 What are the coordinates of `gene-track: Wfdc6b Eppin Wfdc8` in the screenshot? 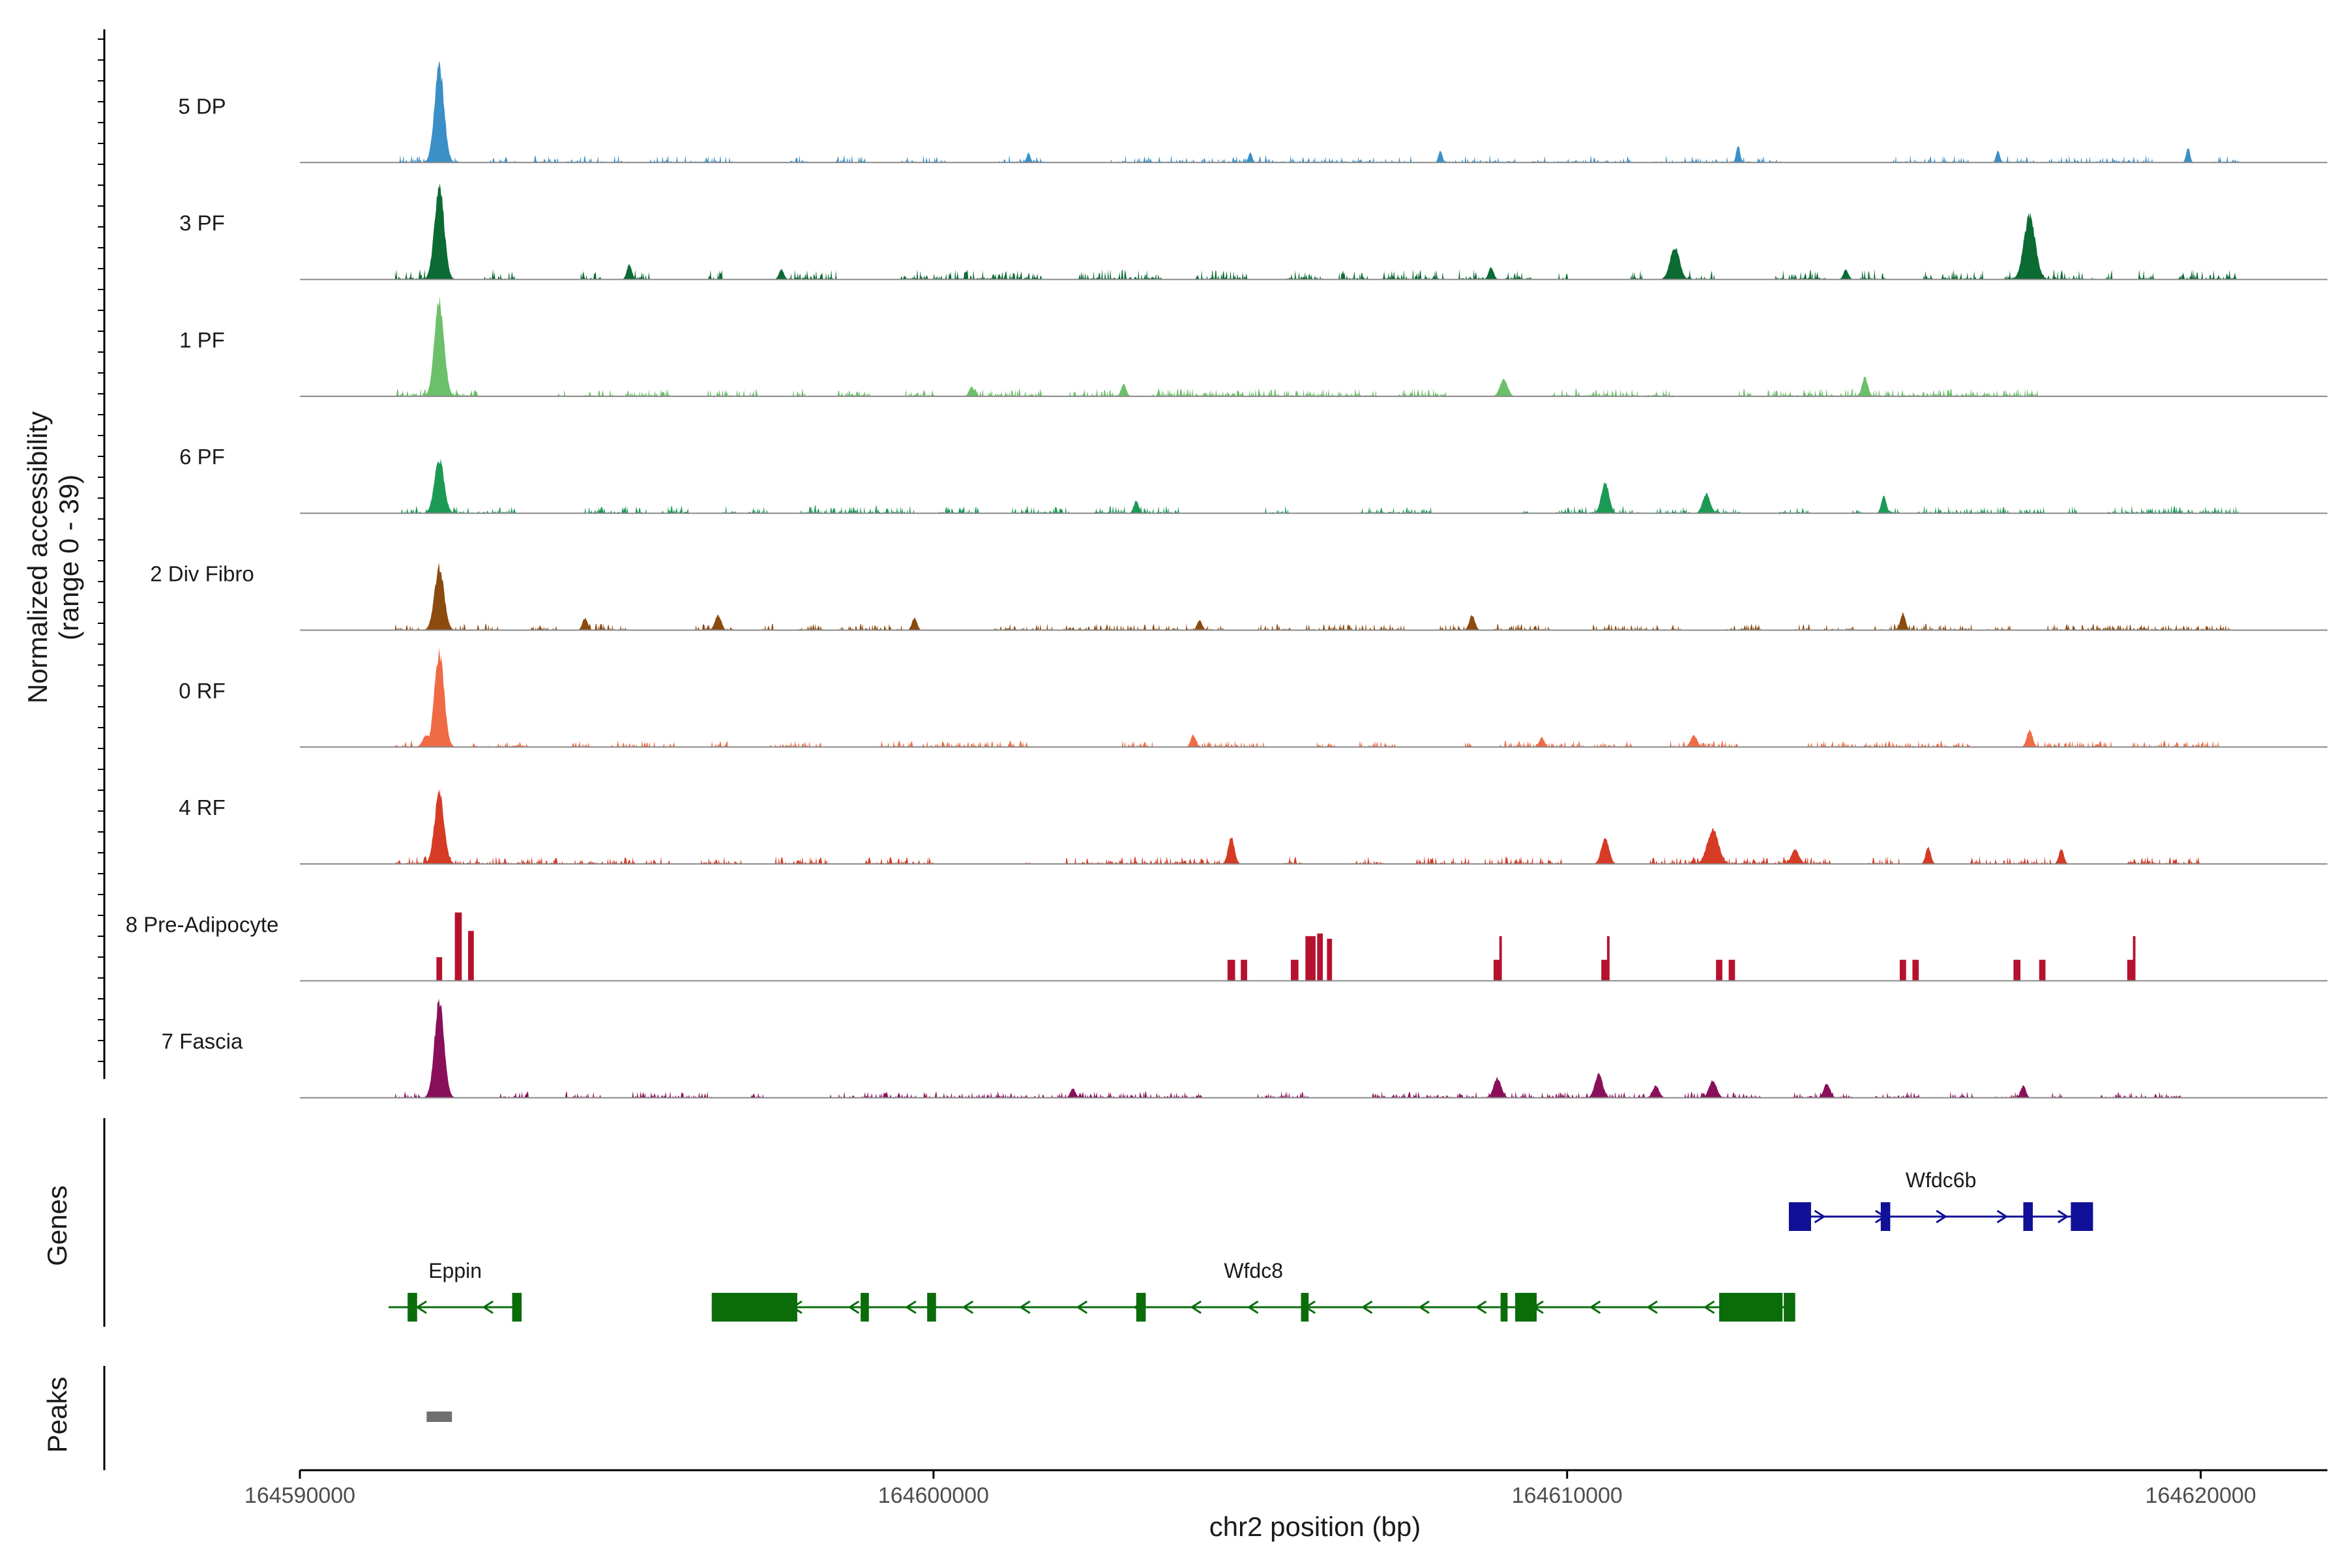 It's located at (1098, 1223).